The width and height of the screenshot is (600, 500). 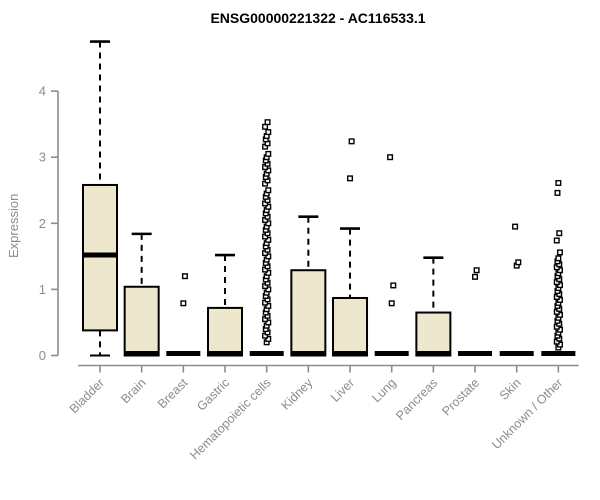 What do you see at coordinates (297, 393) in the screenshot?
I see `x-tick-label: Kidney` at bounding box center [297, 393].